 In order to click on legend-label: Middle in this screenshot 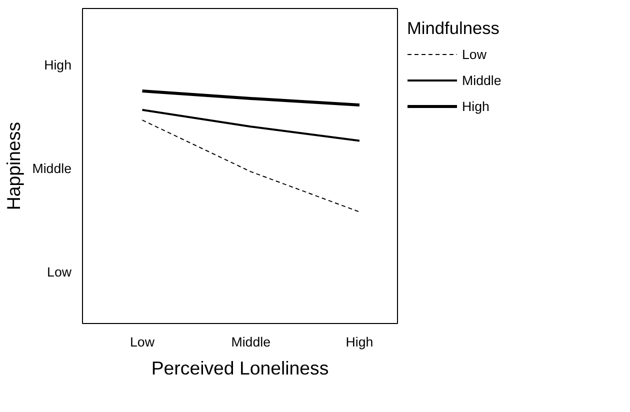, I will do `click(482, 80)`.